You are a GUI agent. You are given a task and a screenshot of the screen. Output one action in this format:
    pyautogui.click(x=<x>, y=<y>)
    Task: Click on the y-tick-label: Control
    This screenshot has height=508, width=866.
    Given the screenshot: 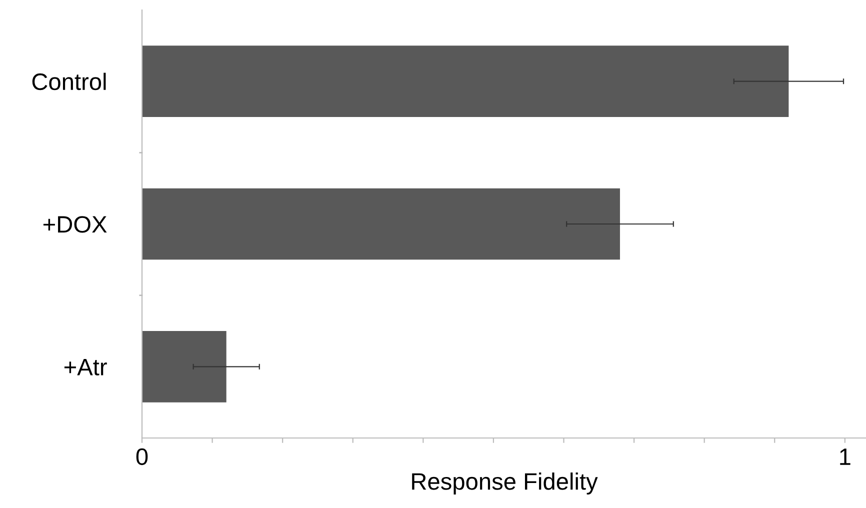 What is the action you would take?
    pyautogui.click(x=69, y=81)
    